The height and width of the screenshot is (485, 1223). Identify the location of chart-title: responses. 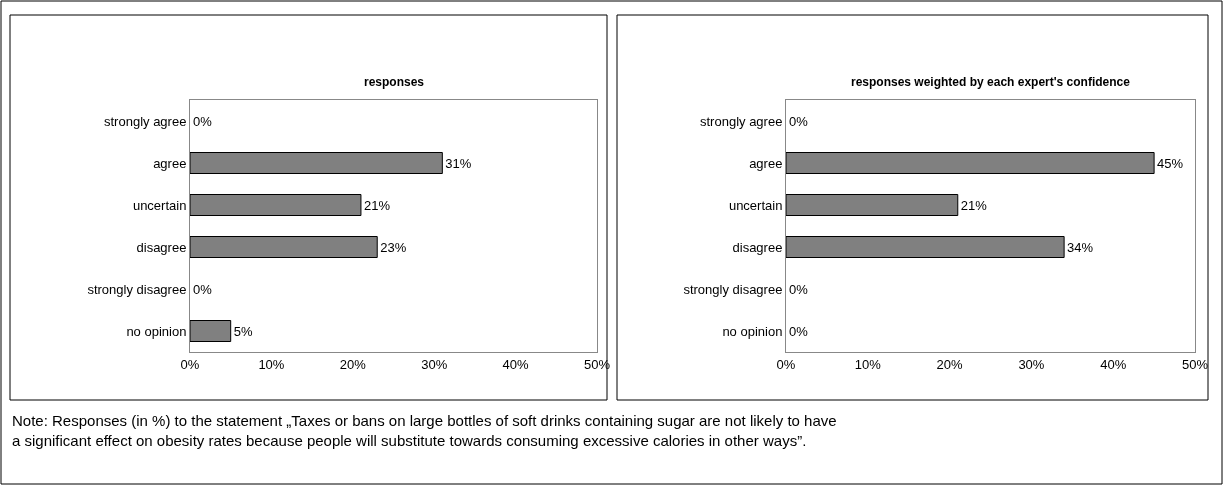
(394, 82).